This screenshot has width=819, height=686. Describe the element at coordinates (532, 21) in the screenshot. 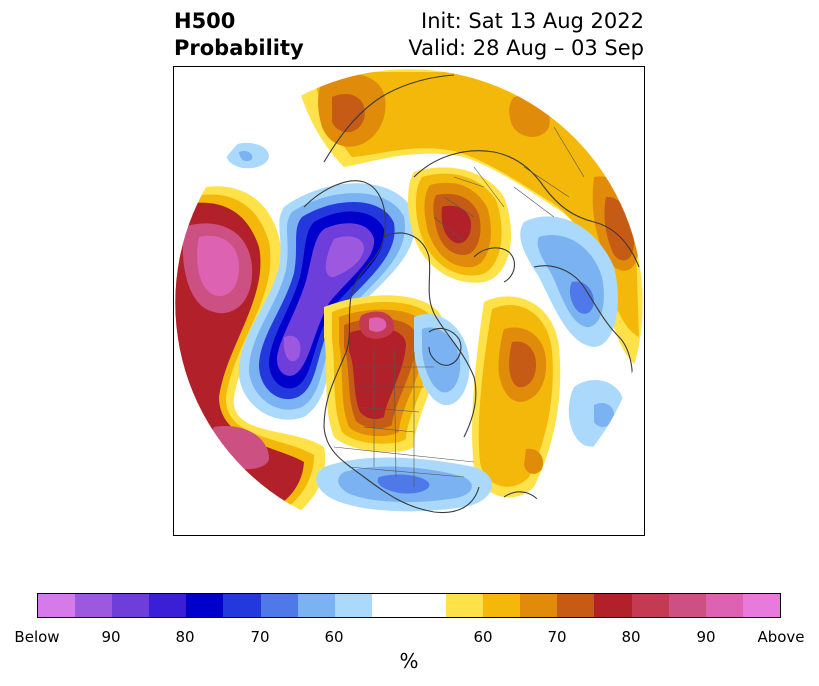

I see `init-date: Init: Sat 13 Aug 2022` at that location.